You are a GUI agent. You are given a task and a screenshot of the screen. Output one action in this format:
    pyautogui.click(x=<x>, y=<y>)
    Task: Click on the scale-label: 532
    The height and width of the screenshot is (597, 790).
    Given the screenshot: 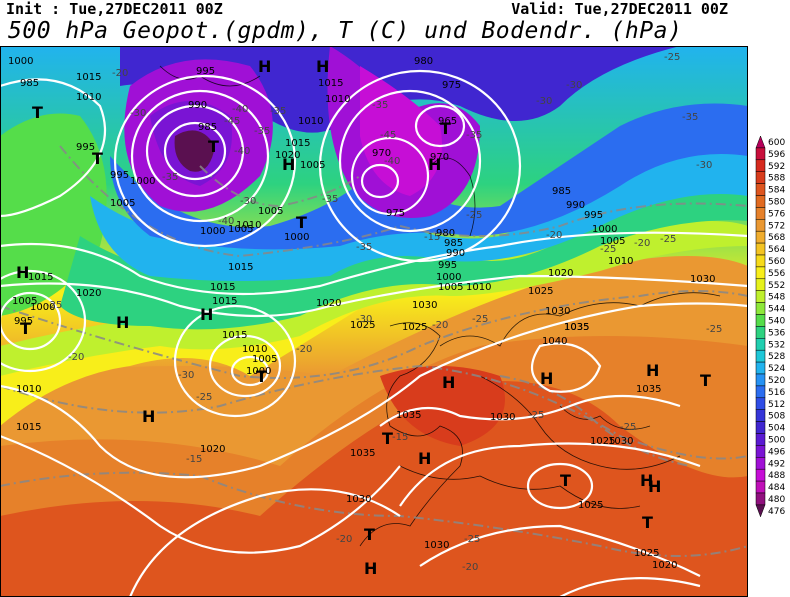 What is the action you would take?
    pyautogui.click(x=776, y=345)
    